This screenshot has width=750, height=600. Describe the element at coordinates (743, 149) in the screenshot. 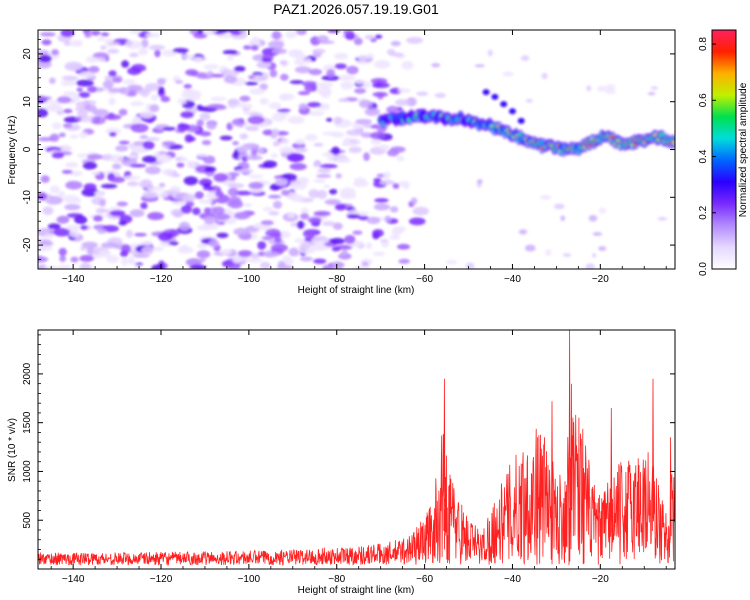

I see `colorbar-label: Normalized spectral amplitude` at that location.